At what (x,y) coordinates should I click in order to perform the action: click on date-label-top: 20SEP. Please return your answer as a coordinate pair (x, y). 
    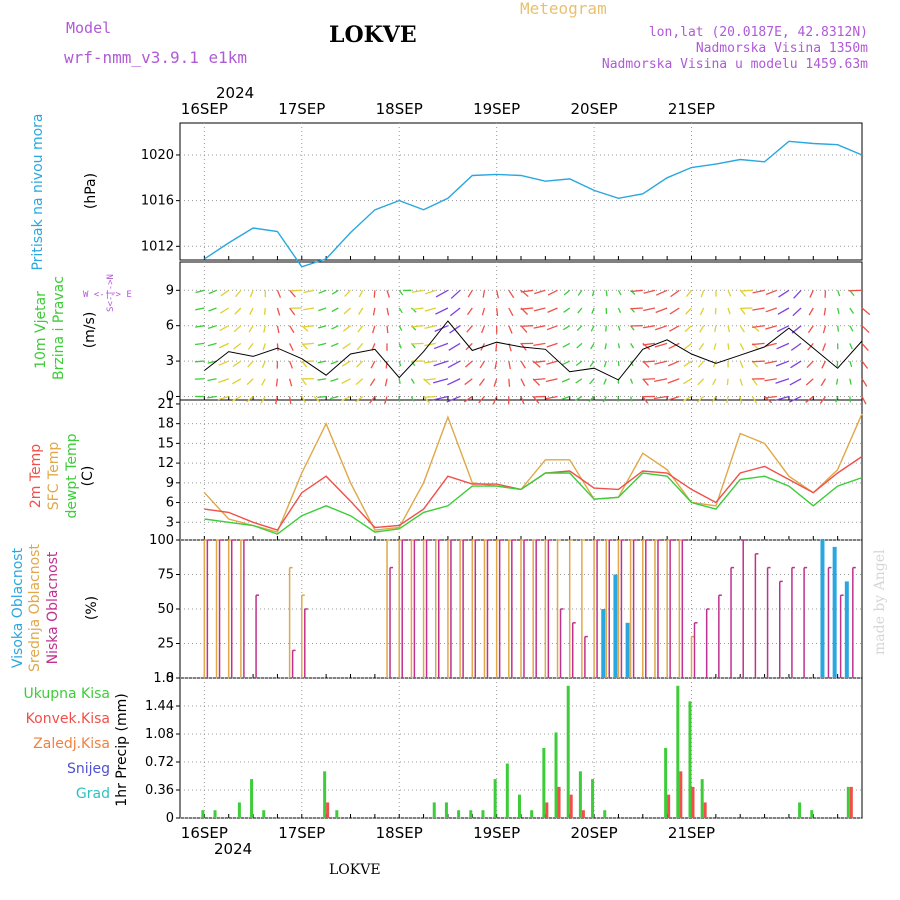
    Looking at the image, I should click on (594, 109).